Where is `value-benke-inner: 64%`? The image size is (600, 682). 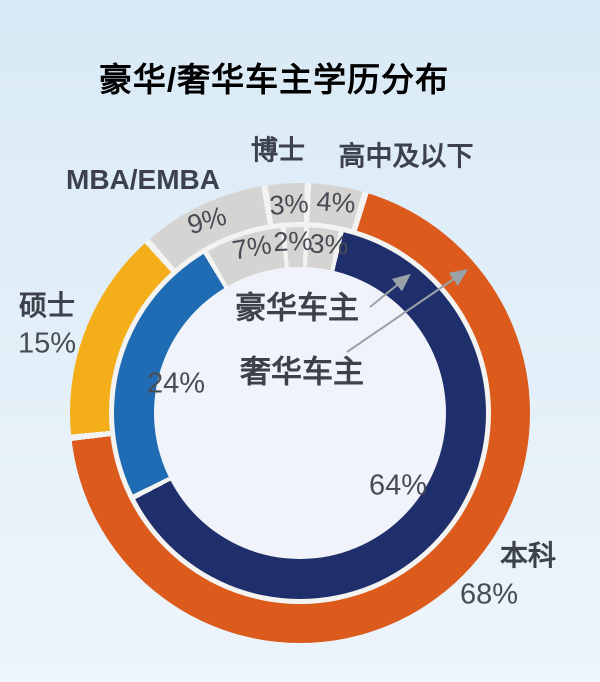
value-benke-inner: 64% is located at coordinates (398, 485).